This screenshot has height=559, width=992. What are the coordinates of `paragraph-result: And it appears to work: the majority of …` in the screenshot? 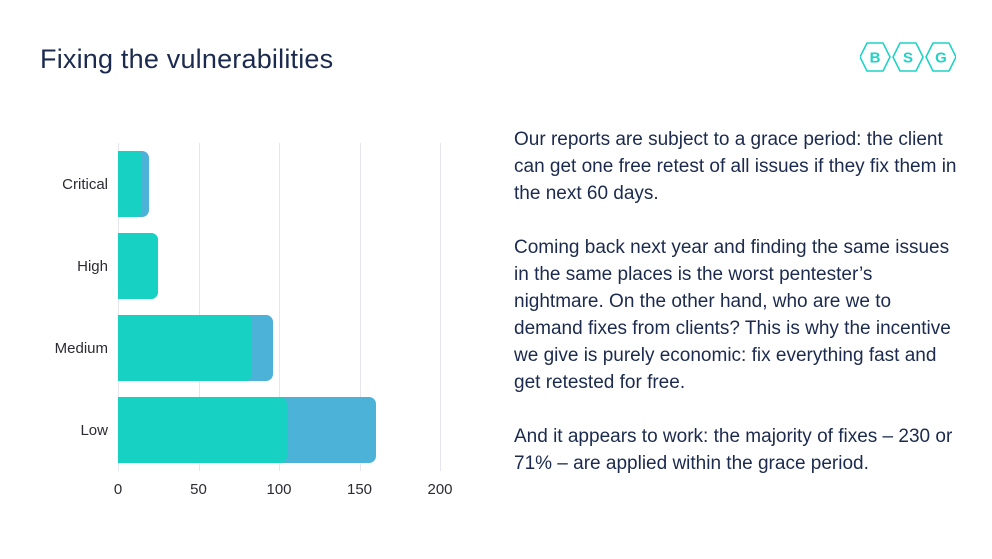 It's located at (733, 449).